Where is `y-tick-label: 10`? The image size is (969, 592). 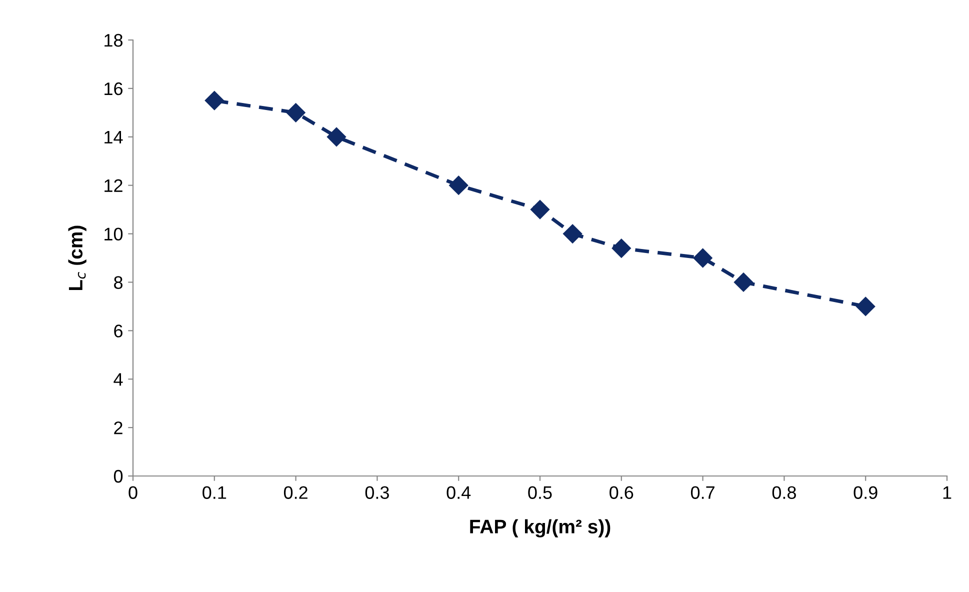
y-tick-label: 10 is located at coordinates (113, 234).